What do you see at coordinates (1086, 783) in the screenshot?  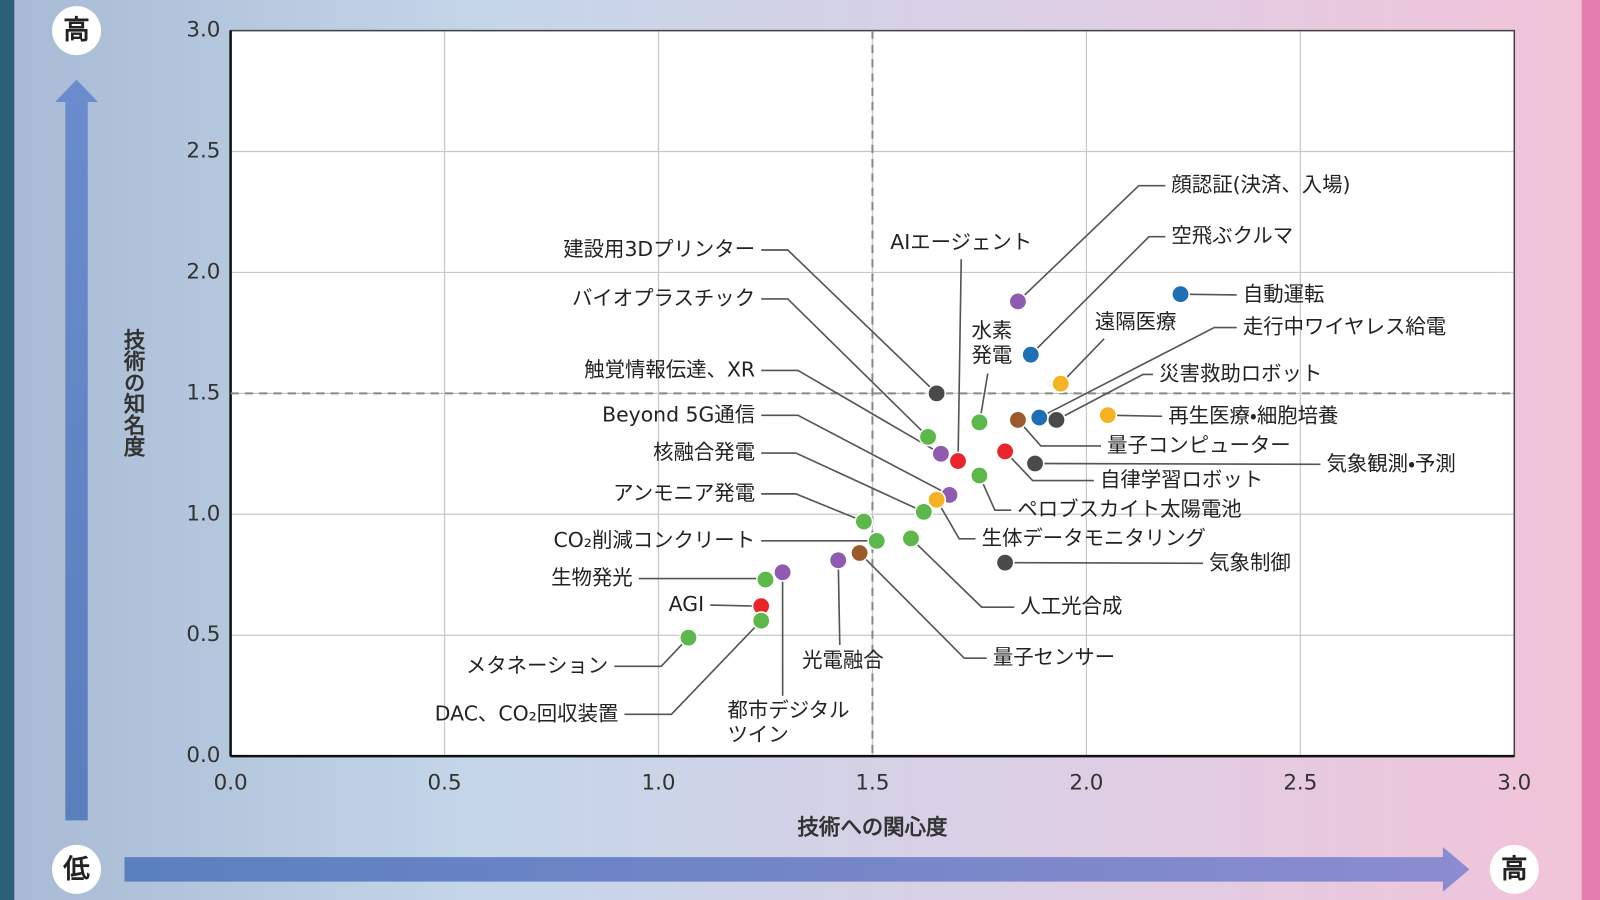 I see `x-tick-label: 2.0` at bounding box center [1086, 783].